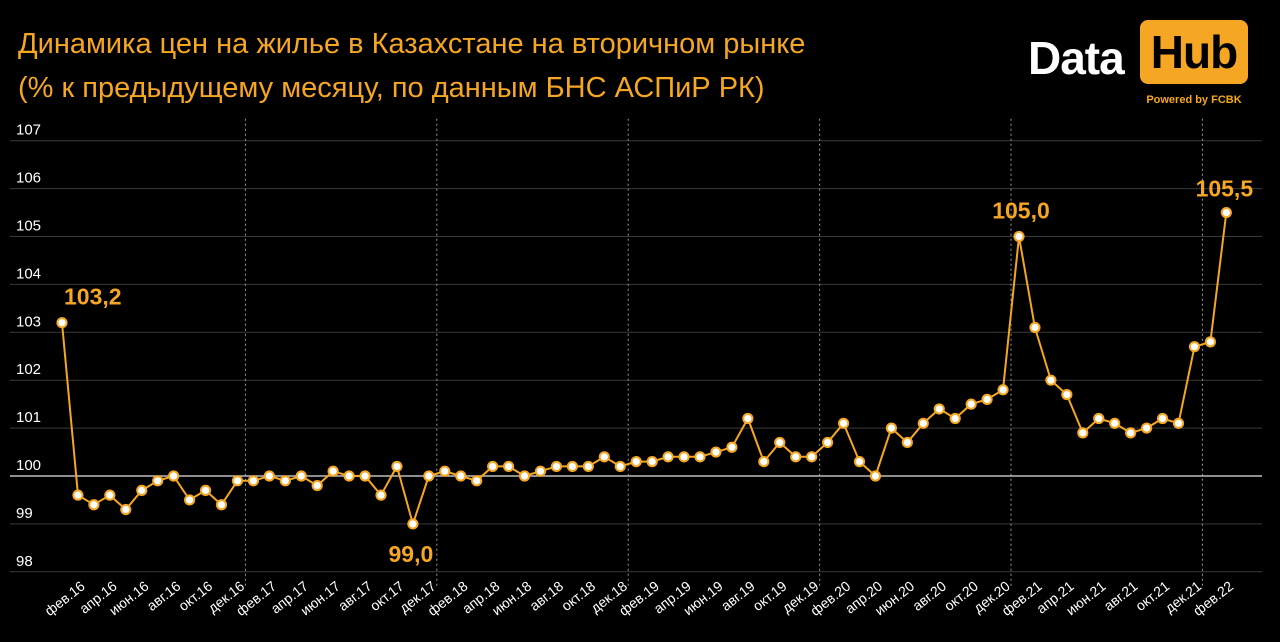  What do you see at coordinates (28, 465) in the screenshot?
I see `y-tick-label: 100` at bounding box center [28, 465].